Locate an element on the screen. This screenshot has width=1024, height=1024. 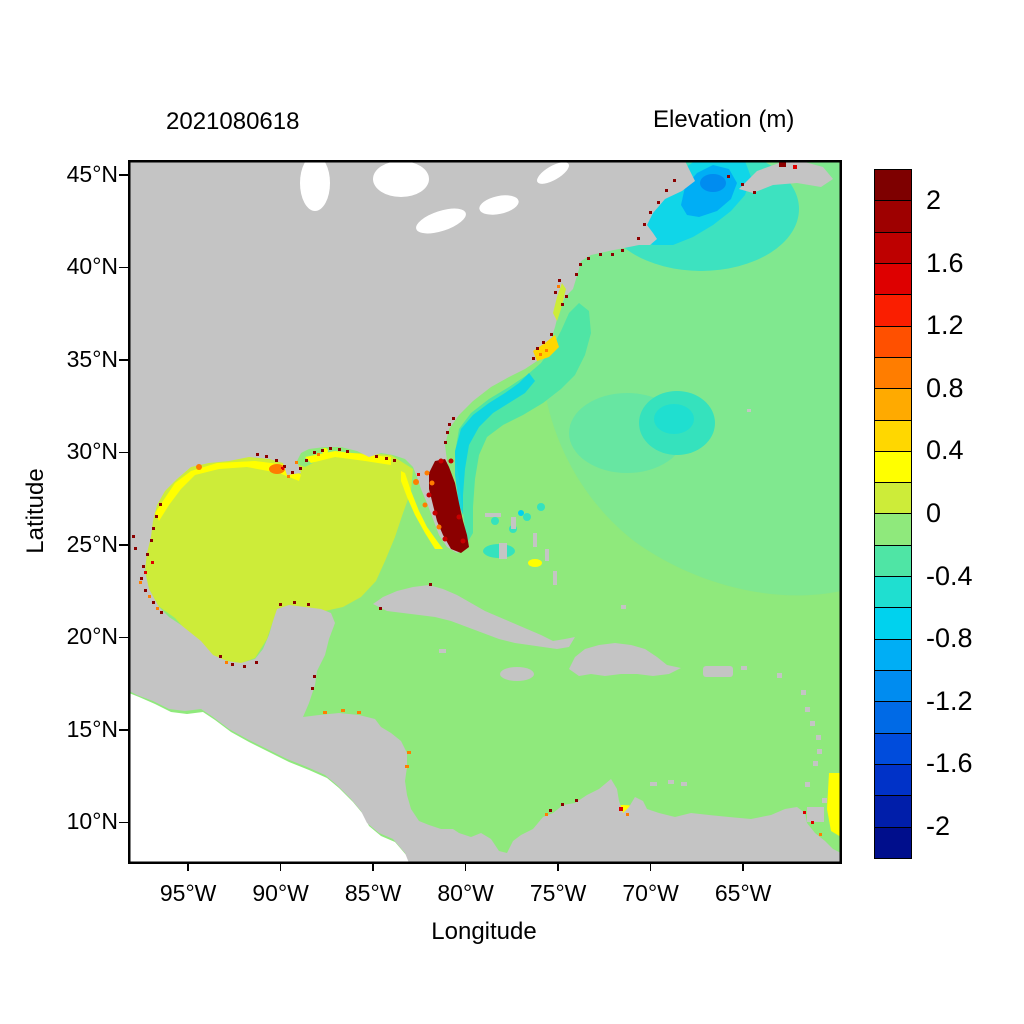
south-florida-surge-blob is located at coordinates (449, 506).